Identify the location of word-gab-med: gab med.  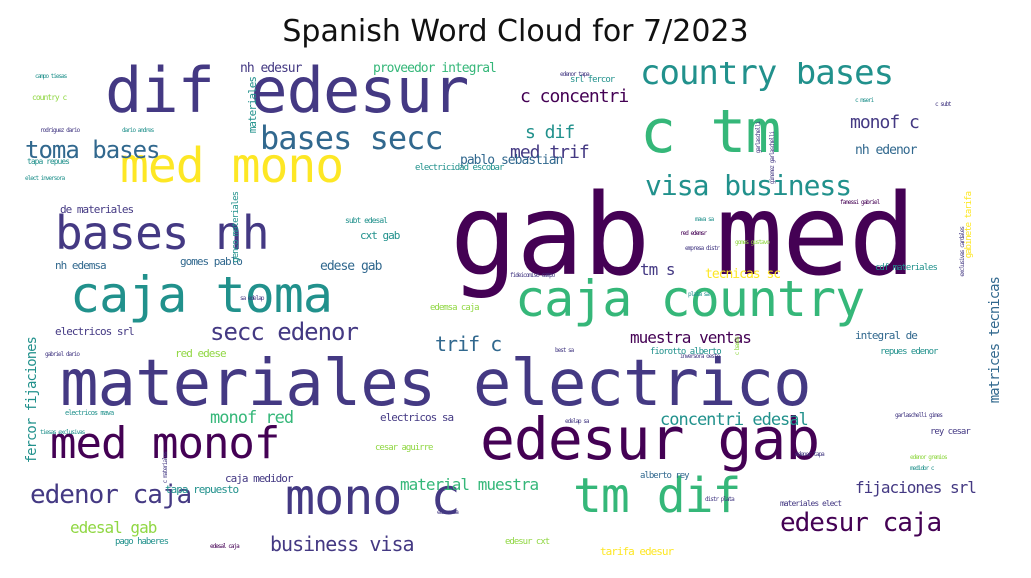
(683, 236).